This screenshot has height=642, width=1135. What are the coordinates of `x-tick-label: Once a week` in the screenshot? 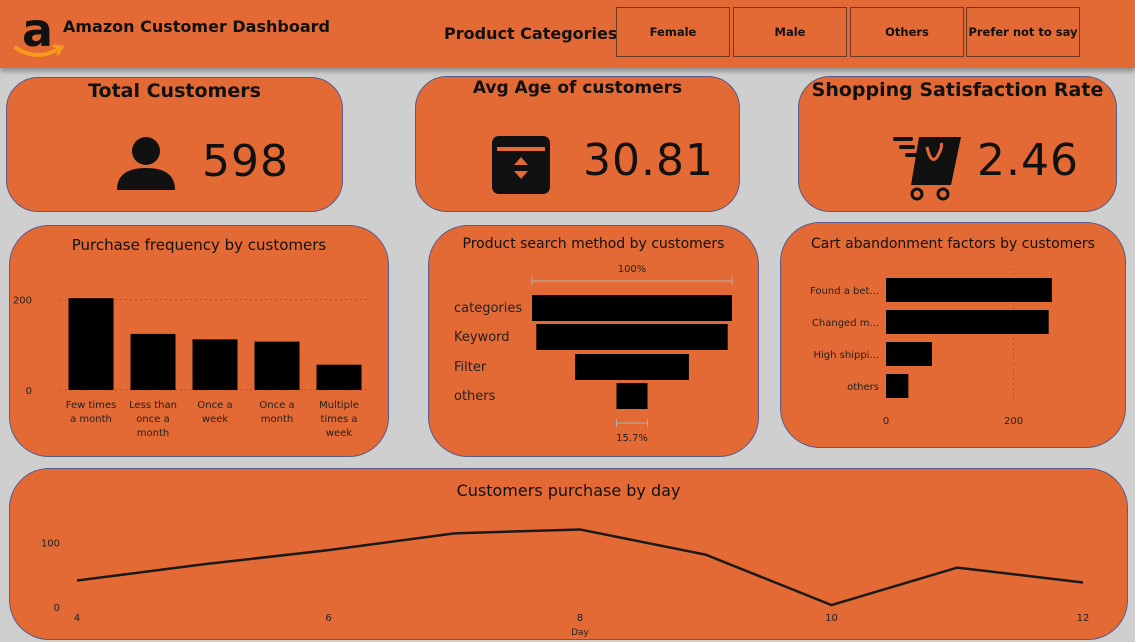 It's located at (214, 412).